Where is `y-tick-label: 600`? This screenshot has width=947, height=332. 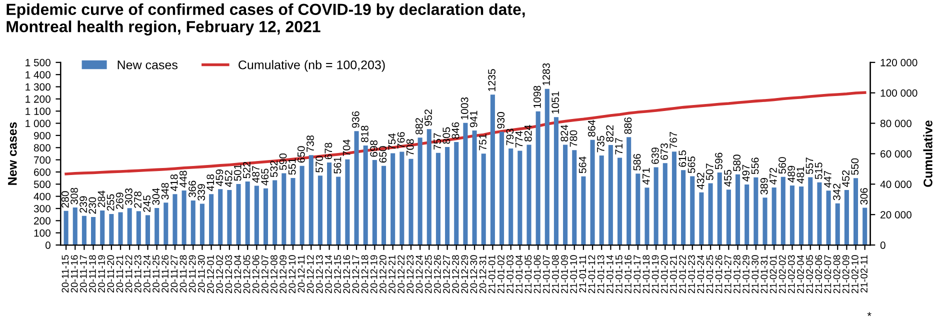
y-tick-label: 600 is located at coordinates (42, 172).